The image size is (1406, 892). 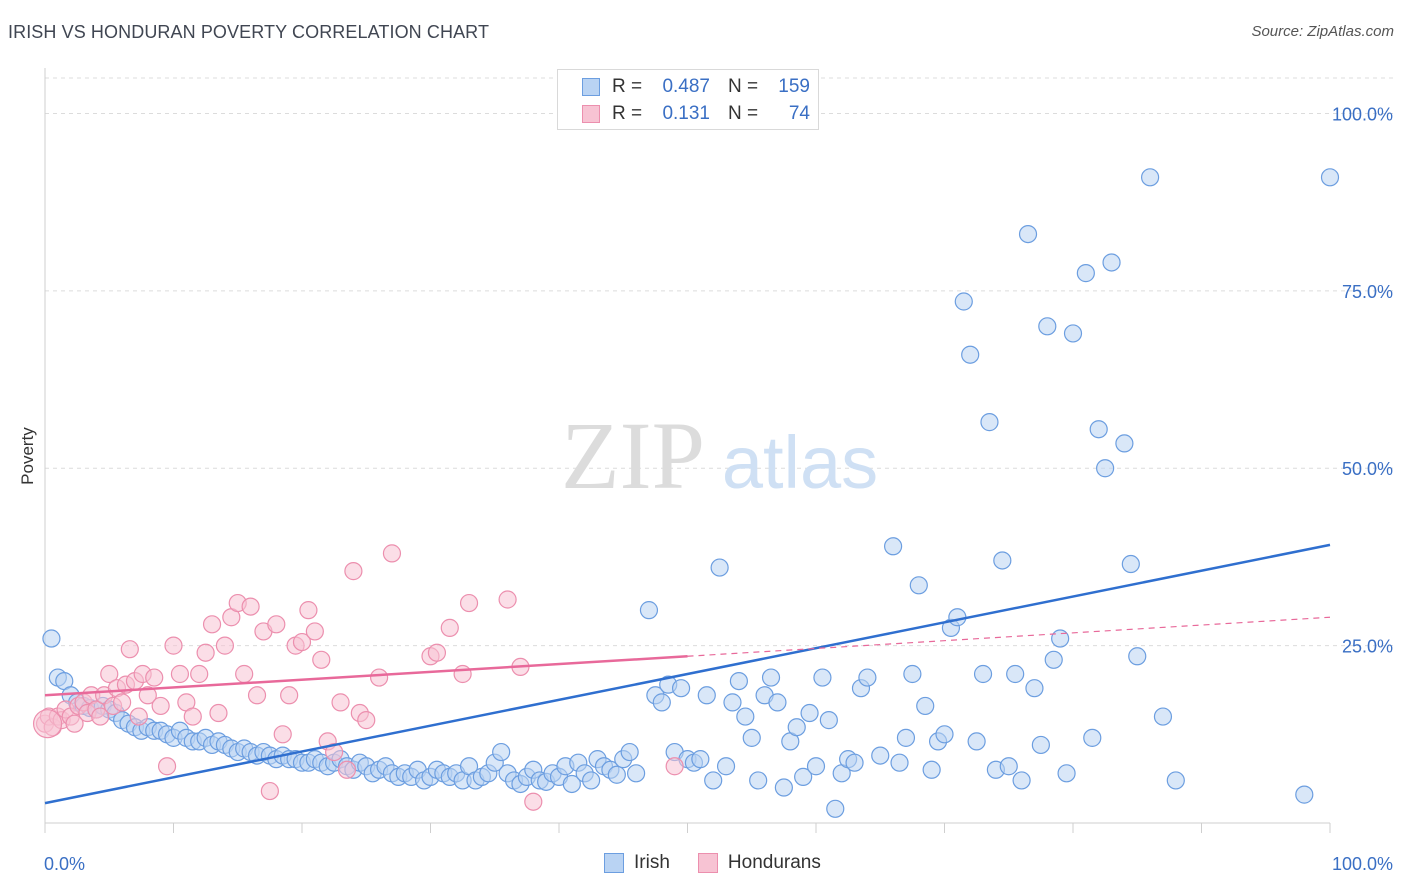 What do you see at coordinates (358, 677) in the screenshot?
I see `hondurans-points` at bounding box center [358, 677].